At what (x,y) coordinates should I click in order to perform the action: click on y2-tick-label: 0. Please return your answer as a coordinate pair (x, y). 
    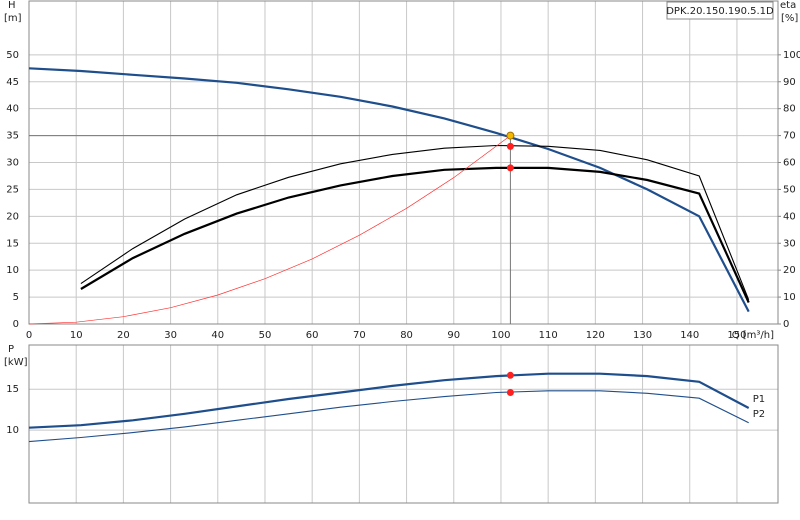
    Looking at the image, I should click on (786, 324).